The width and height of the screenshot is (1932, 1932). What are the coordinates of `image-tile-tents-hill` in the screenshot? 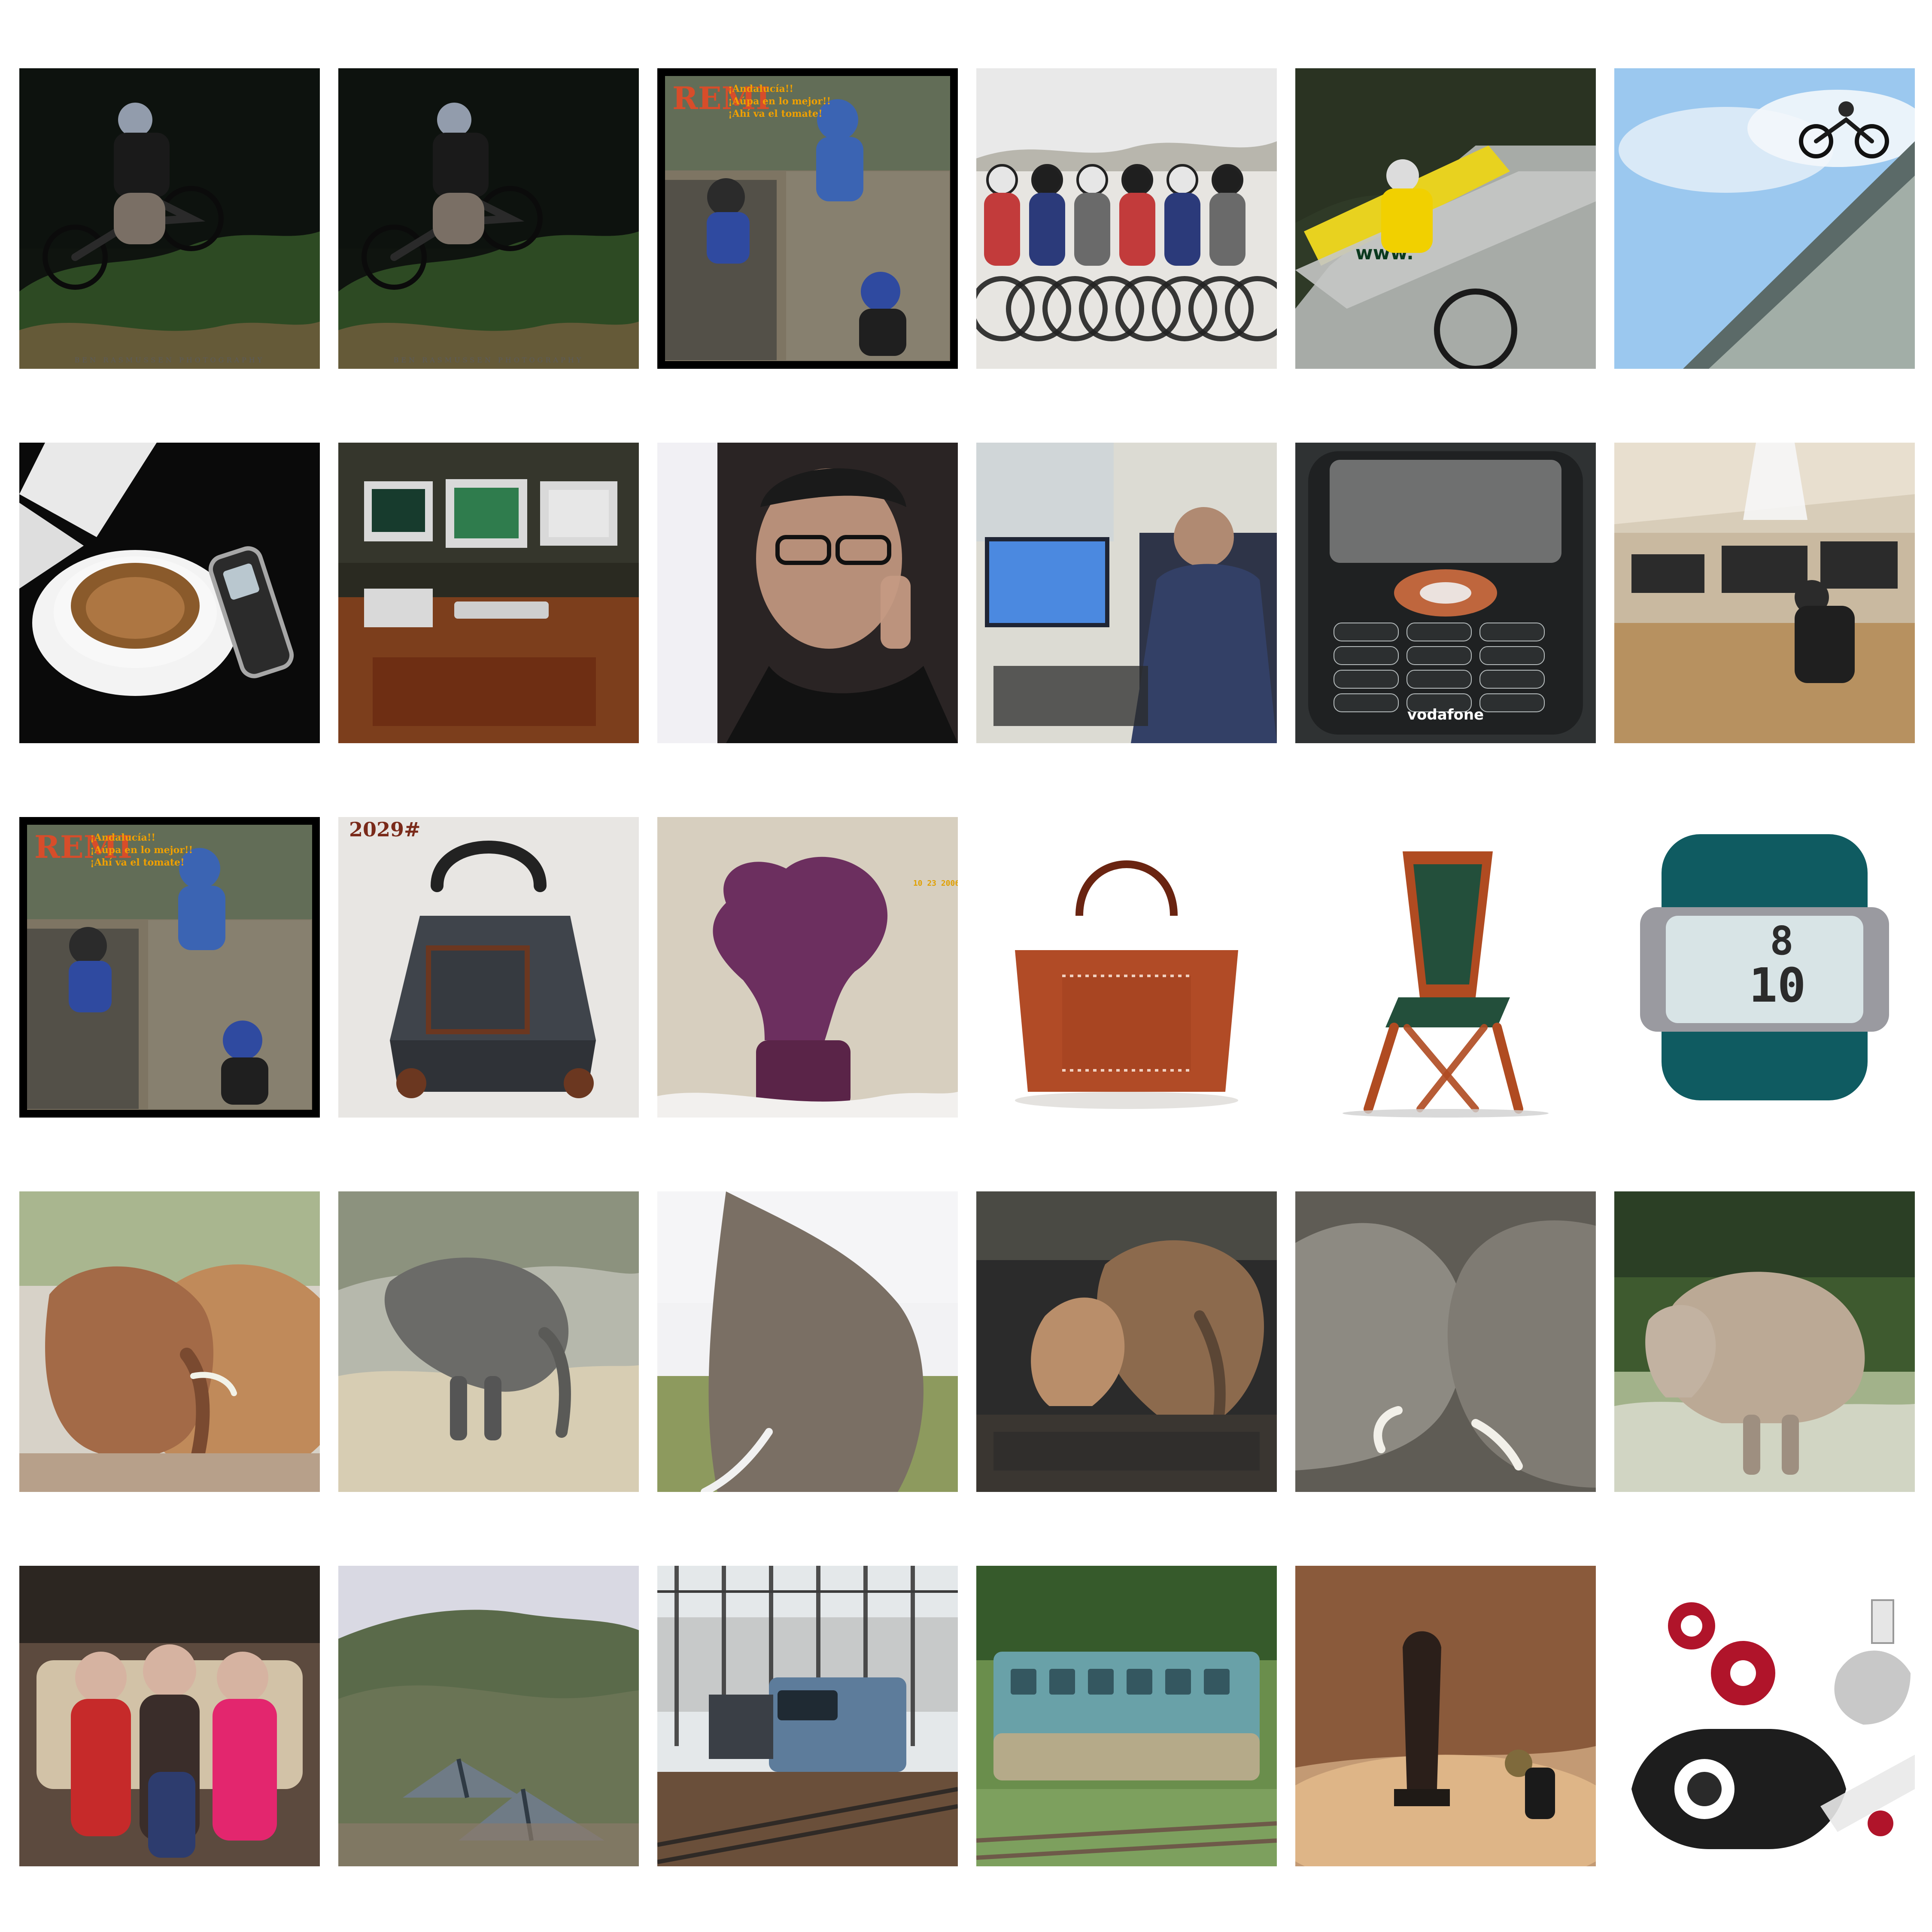 It's located at (488, 1716).